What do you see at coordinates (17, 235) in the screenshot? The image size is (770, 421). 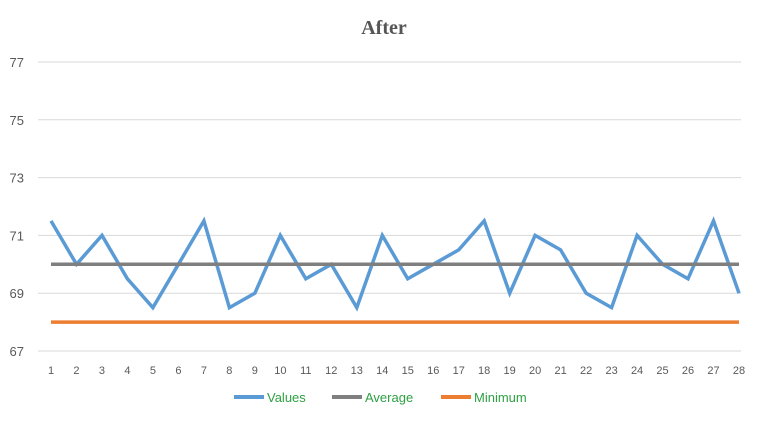 I see `y-tick-label: 71` at bounding box center [17, 235].